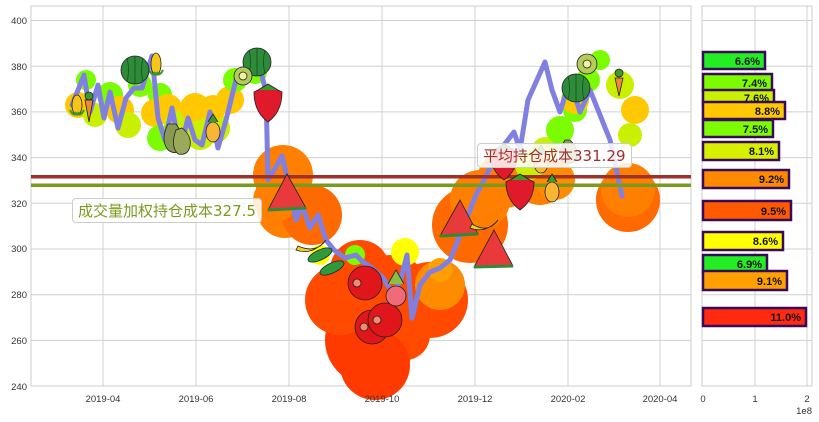 The image size is (819, 422). What do you see at coordinates (769, 282) in the screenshot?
I see `bar-label: 9.1%` at bounding box center [769, 282].